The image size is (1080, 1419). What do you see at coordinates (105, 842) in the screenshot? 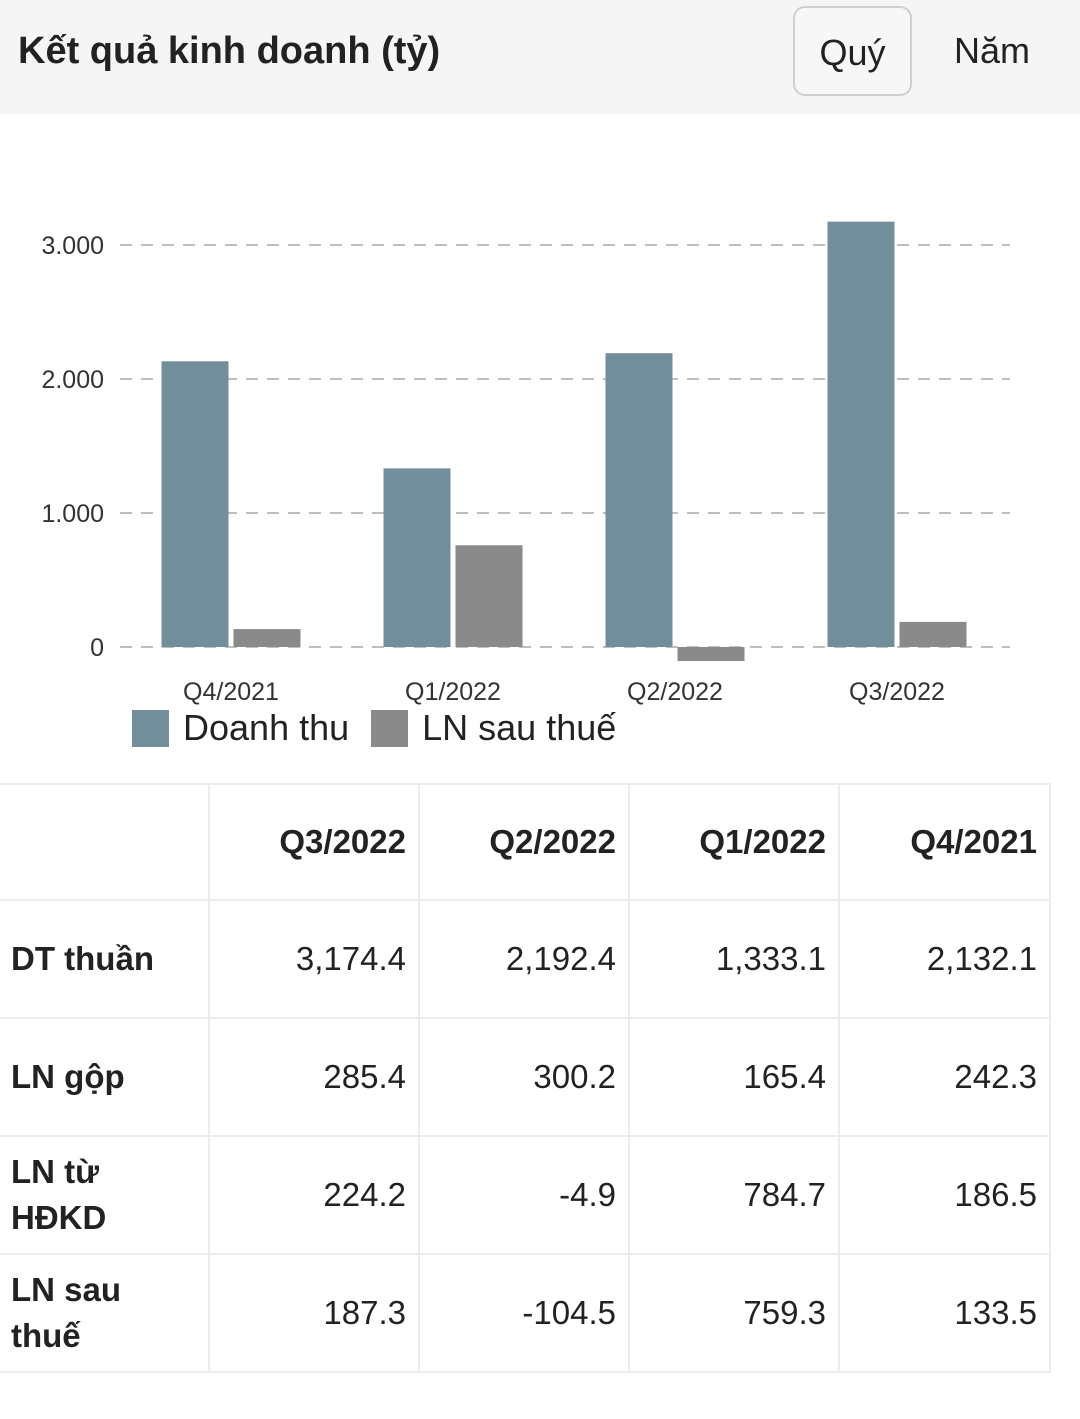
I see `table-corner` at bounding box center [105, 842].